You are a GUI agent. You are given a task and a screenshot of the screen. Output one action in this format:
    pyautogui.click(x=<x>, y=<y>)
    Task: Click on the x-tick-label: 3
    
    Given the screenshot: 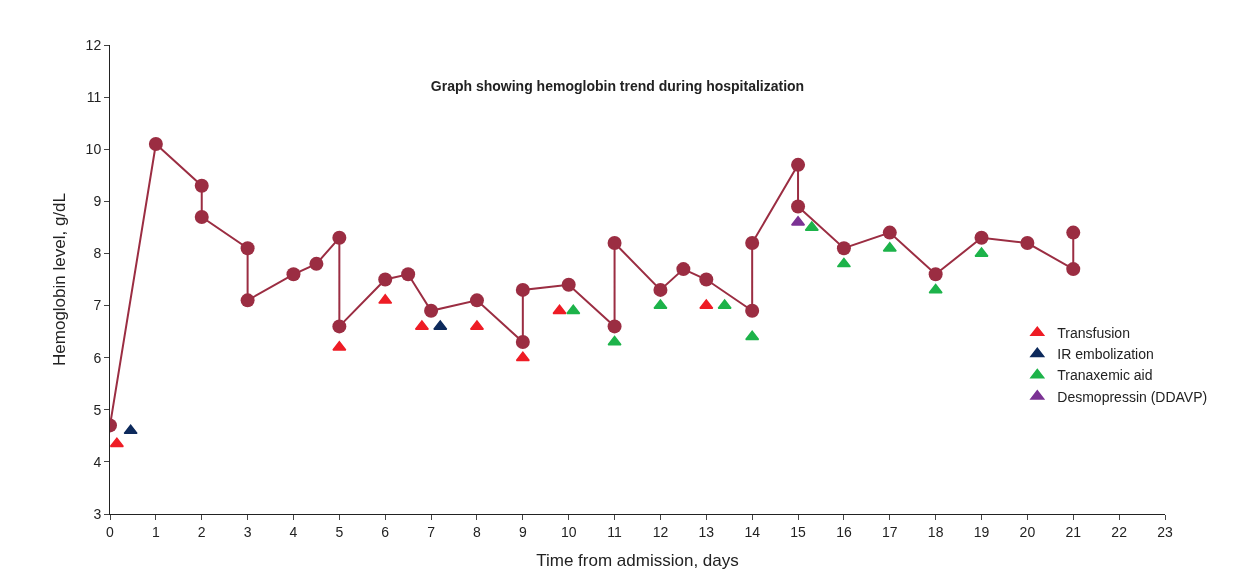 What is the action you would take?
    pyautogui.click(x=247, y=531)
    